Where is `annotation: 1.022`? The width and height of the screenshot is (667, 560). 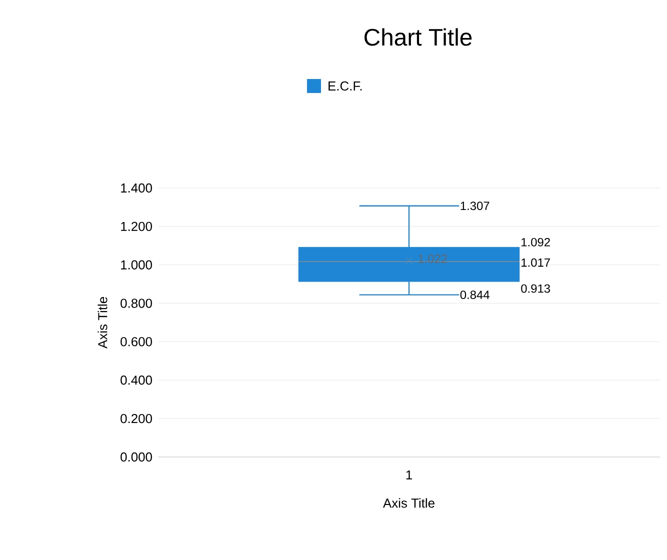 annotation: 1.022 is located at coordinates (433, 258).